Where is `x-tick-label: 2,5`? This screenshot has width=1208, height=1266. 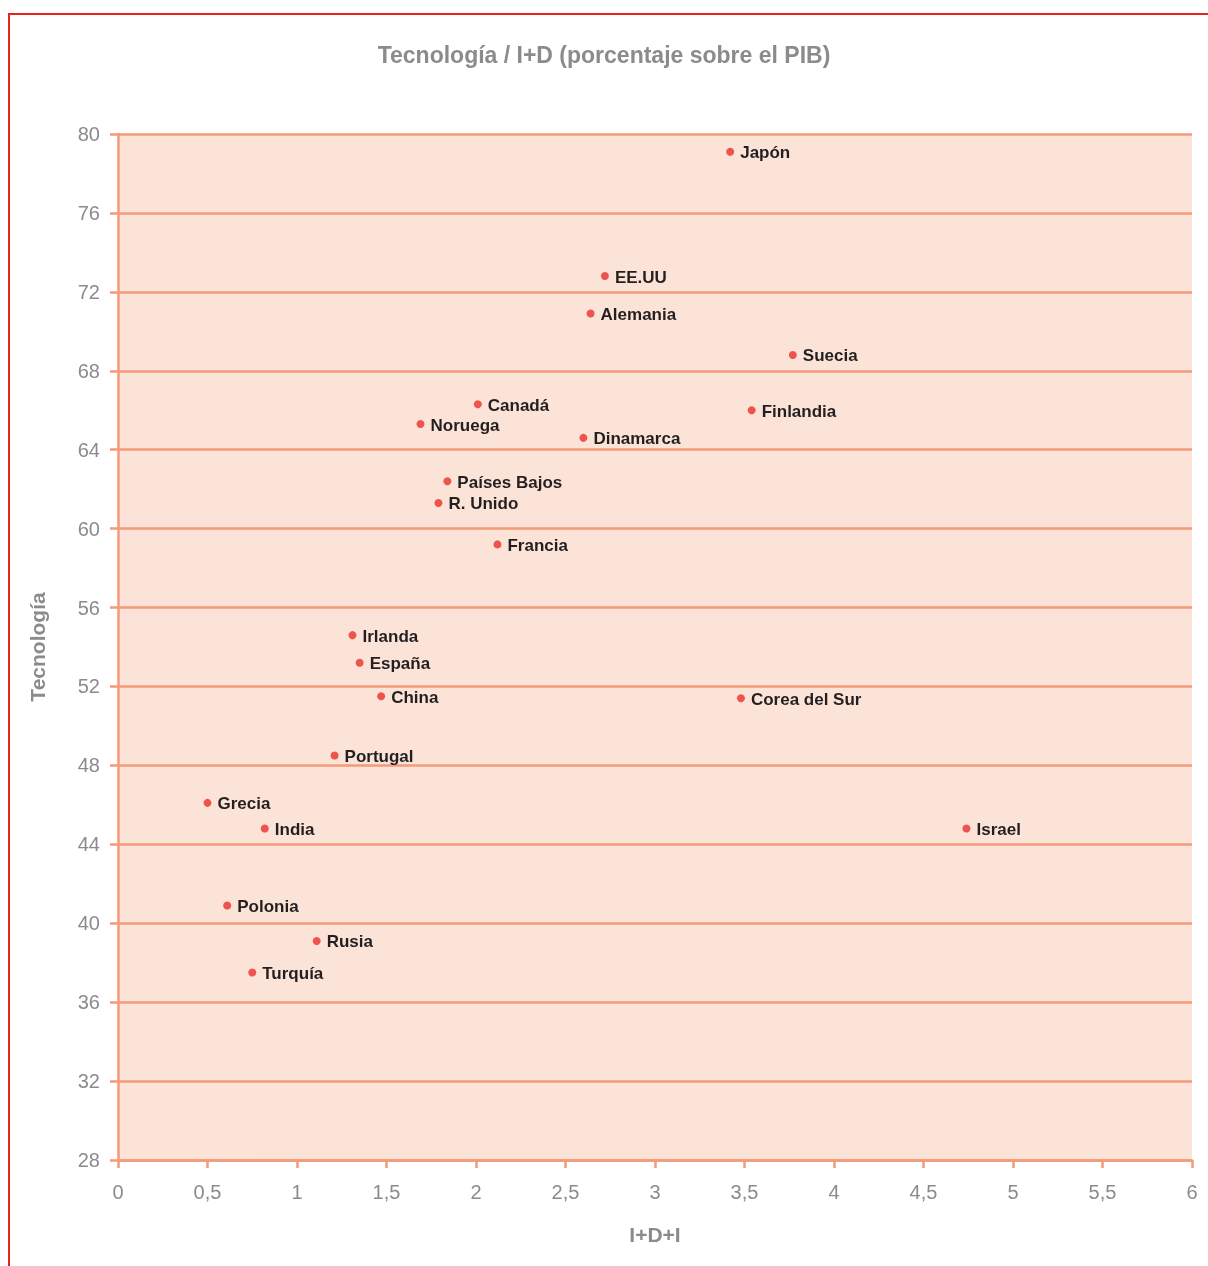 x-tick-label: 2,5 is located at coordinates (565, 1192).